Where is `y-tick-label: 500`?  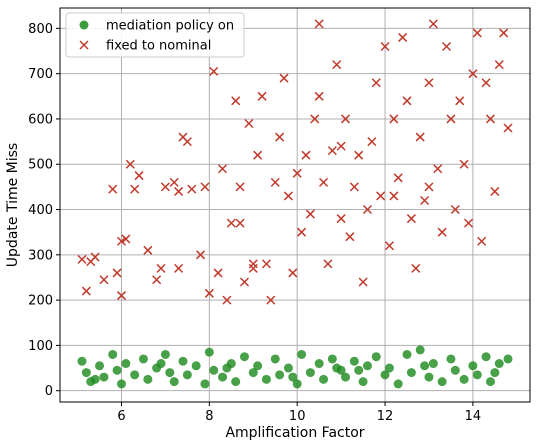
y-tick-label: 500 is located at coordinates (40, 165).